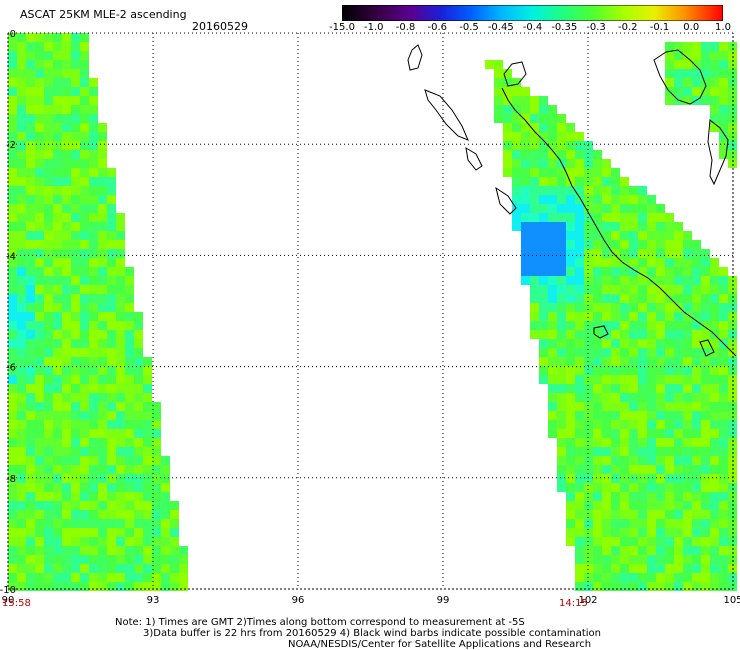 This screenshot has height=650, width=740. What do you see at coordinates (437, 27) in the screenshot?
I see `colorbar-tick-label: -0.6` at bounding box center [437, 27].